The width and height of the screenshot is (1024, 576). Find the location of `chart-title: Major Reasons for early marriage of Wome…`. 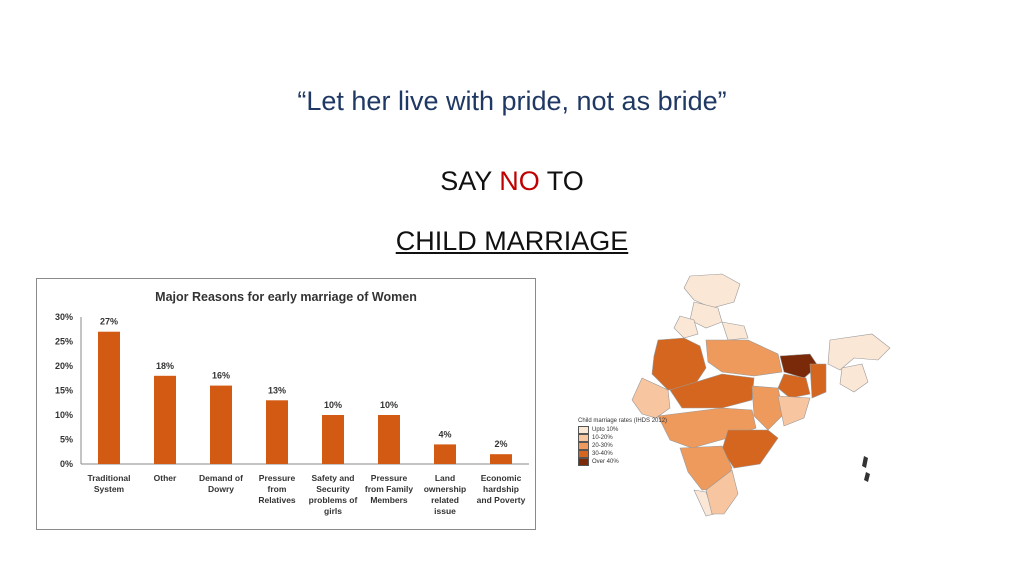

chart-title: Major Reasons for early marriage of Wome… is located at coordinates (286, 297).